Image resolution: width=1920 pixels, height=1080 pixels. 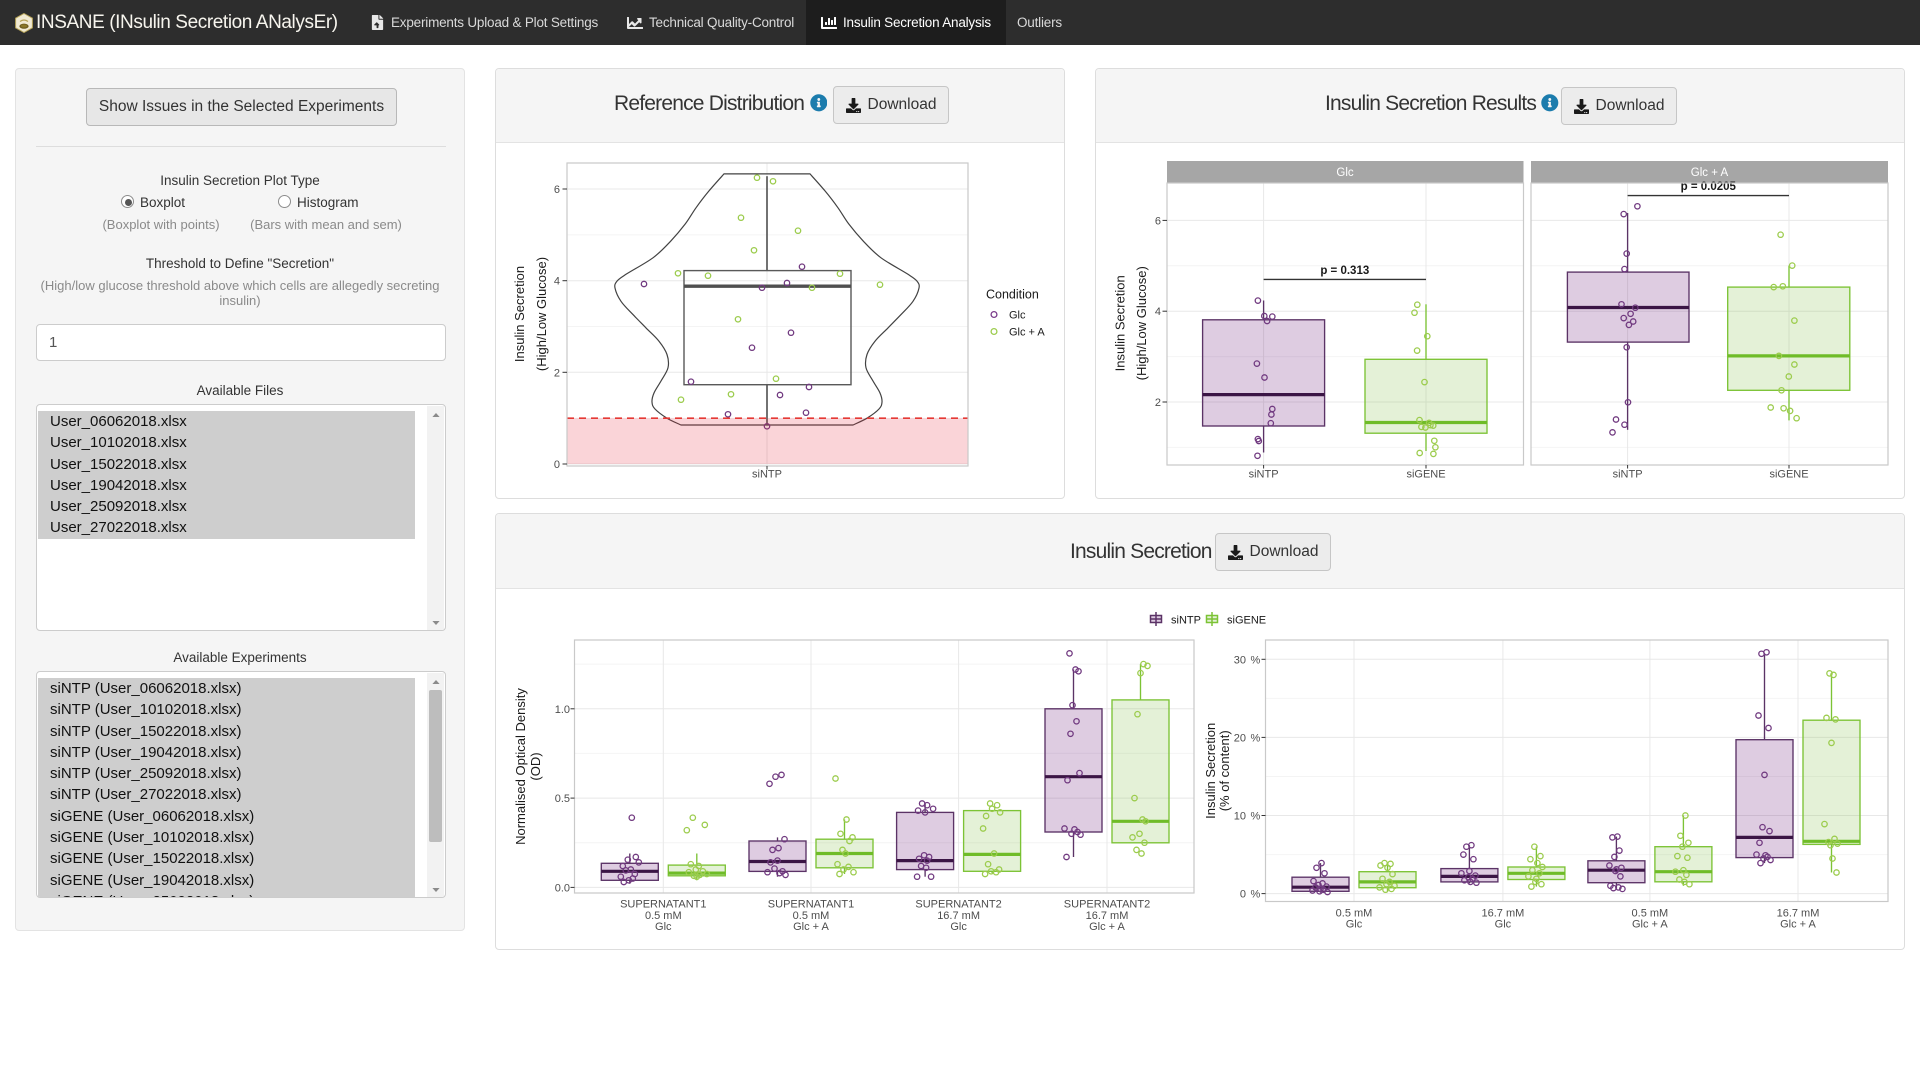 I want to click on svg-text: 1.0, so click(x=562, y=710).